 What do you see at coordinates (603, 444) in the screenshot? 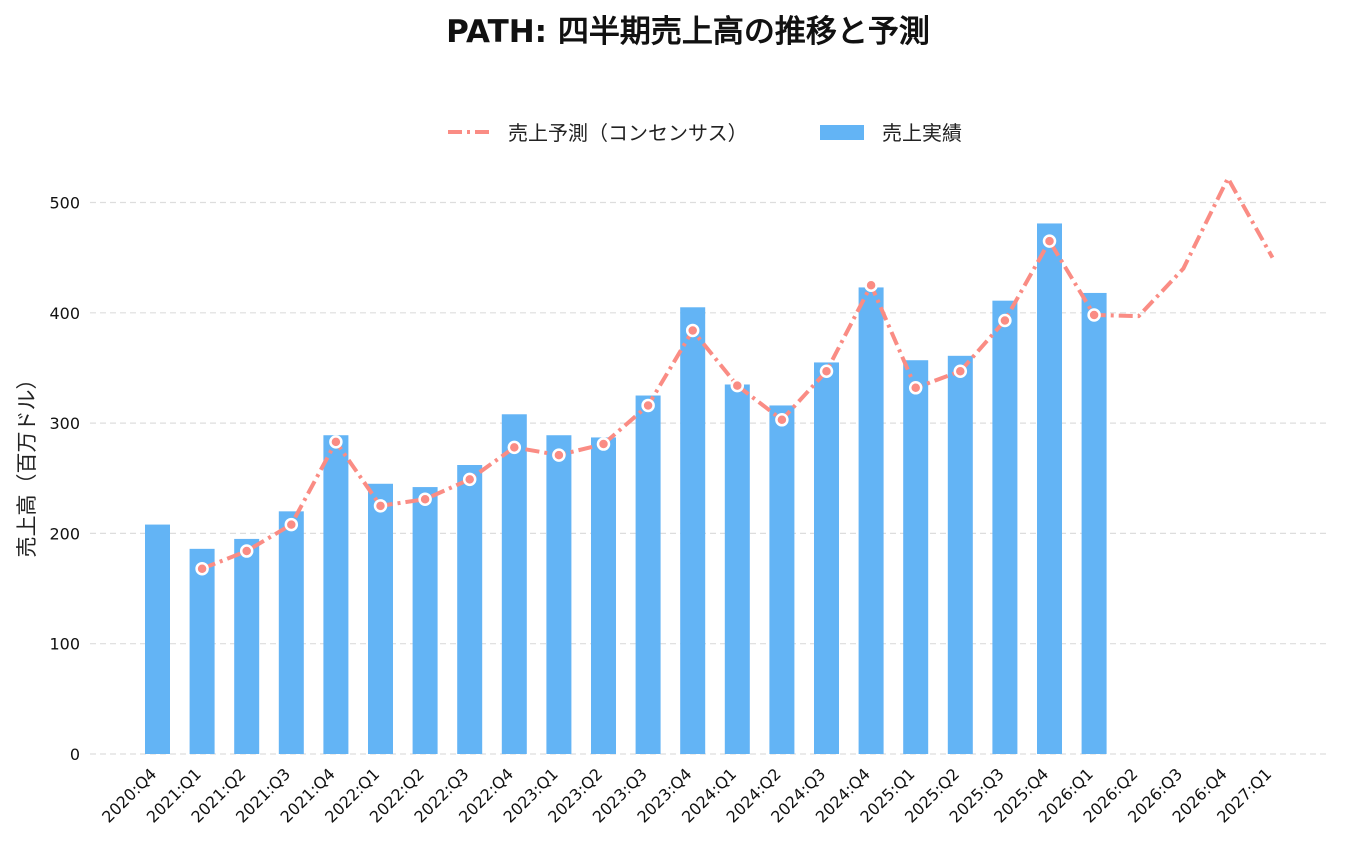
I see `forecast-point-2023:Q2` at bounding box center [603, 444].